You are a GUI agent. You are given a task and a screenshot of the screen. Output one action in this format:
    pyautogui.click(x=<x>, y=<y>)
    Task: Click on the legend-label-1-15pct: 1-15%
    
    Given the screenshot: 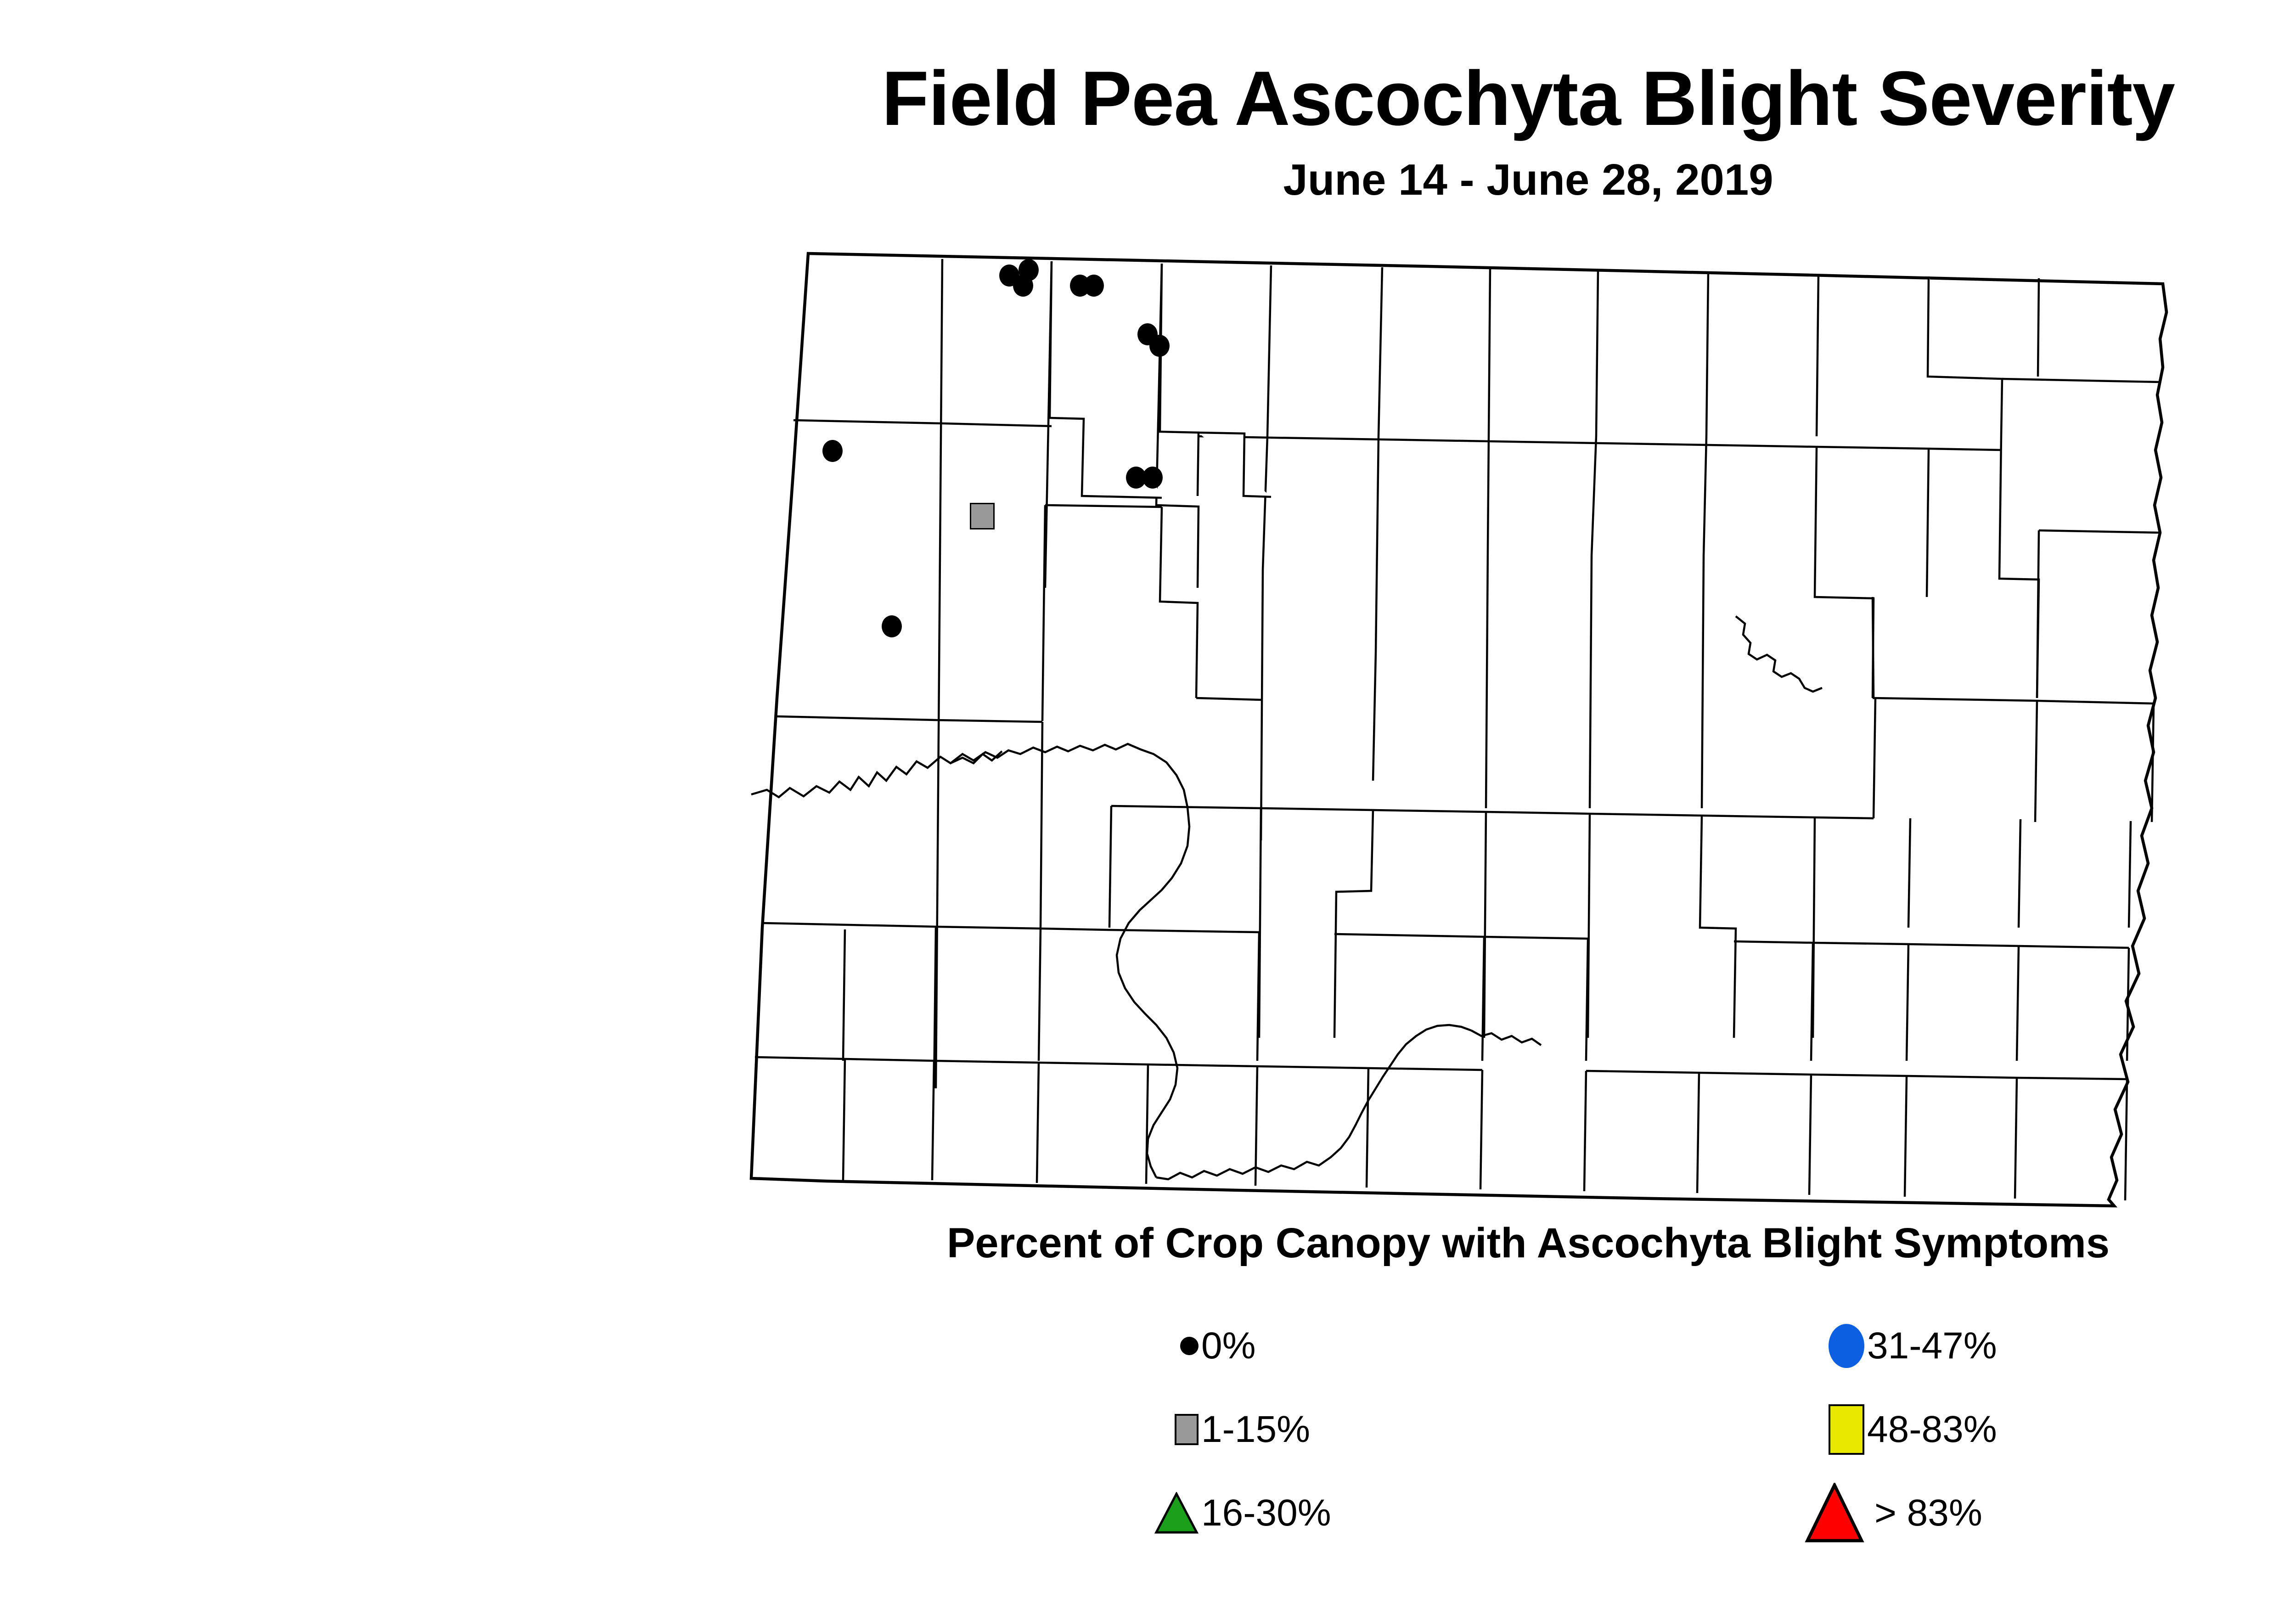 What is the action you would take?
    pyautogui.click(x=1256, y=1429)
    